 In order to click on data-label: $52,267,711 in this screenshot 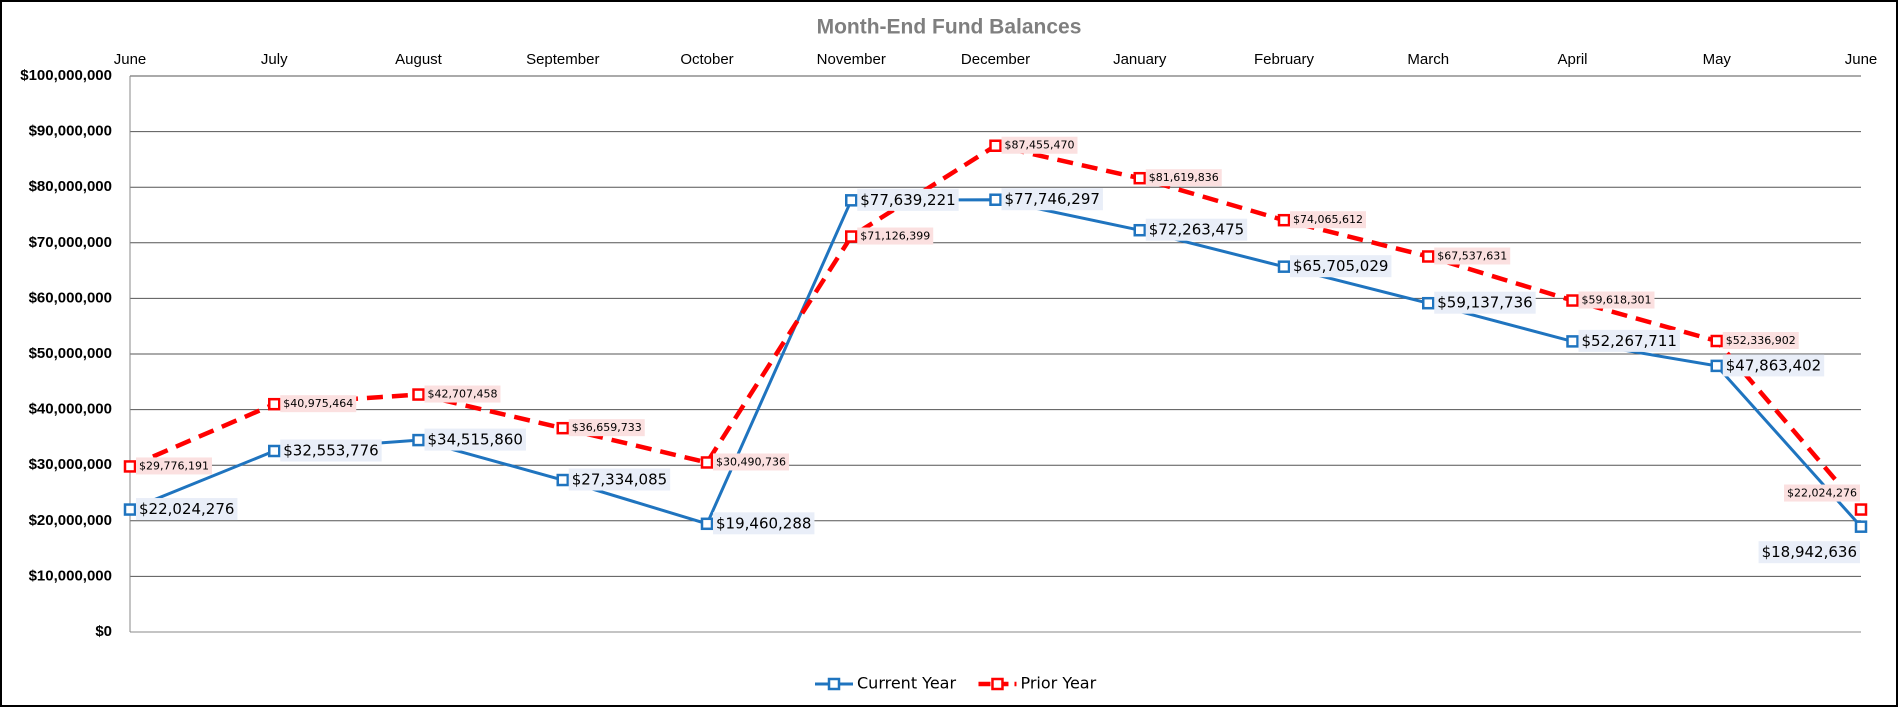, I will do `click(1629, 341)`.